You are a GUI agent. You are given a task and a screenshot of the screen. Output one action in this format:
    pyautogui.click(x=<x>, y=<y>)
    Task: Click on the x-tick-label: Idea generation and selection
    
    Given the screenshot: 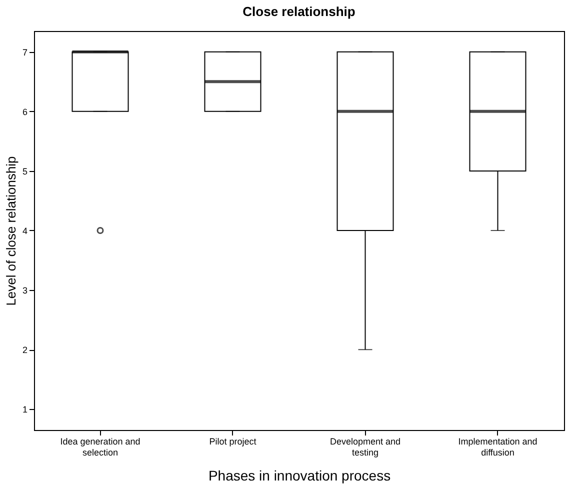 What is the action you would take?
    pyautogui.click(x=100, y=447)
    